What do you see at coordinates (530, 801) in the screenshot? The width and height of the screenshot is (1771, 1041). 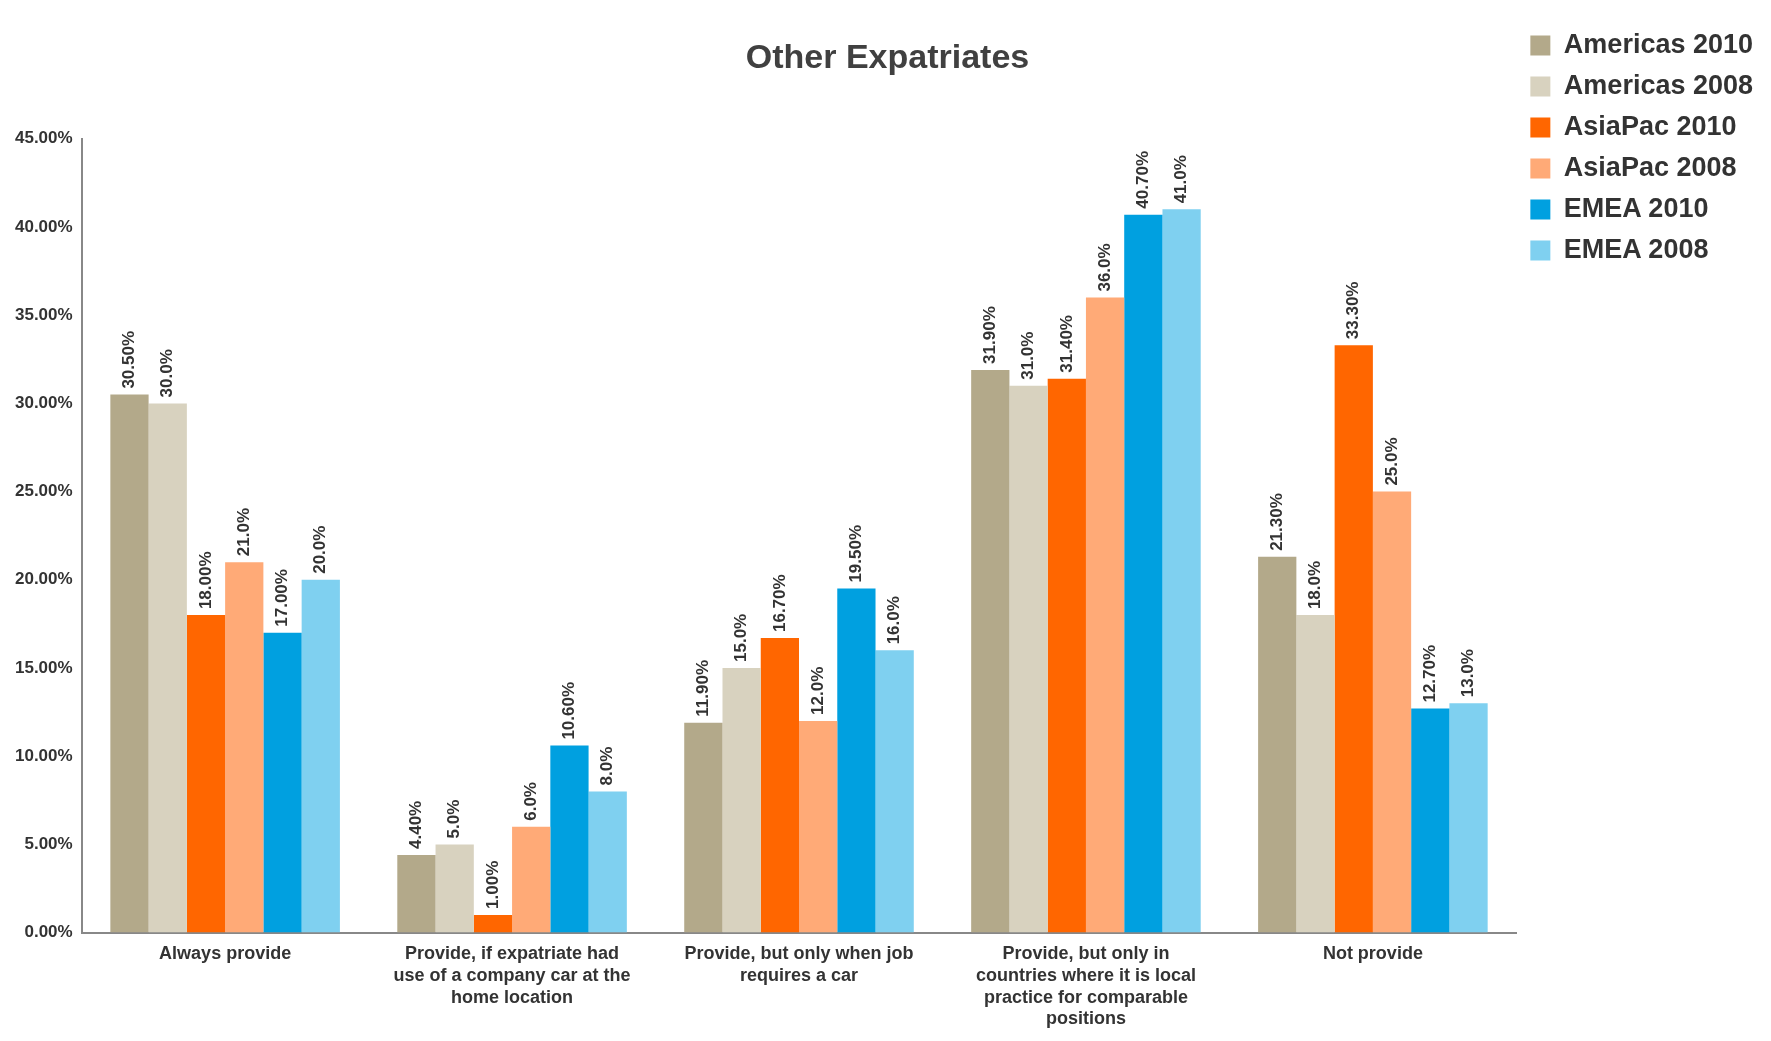 I see `data-label: 6.0%` at bounding box center [530, 801].